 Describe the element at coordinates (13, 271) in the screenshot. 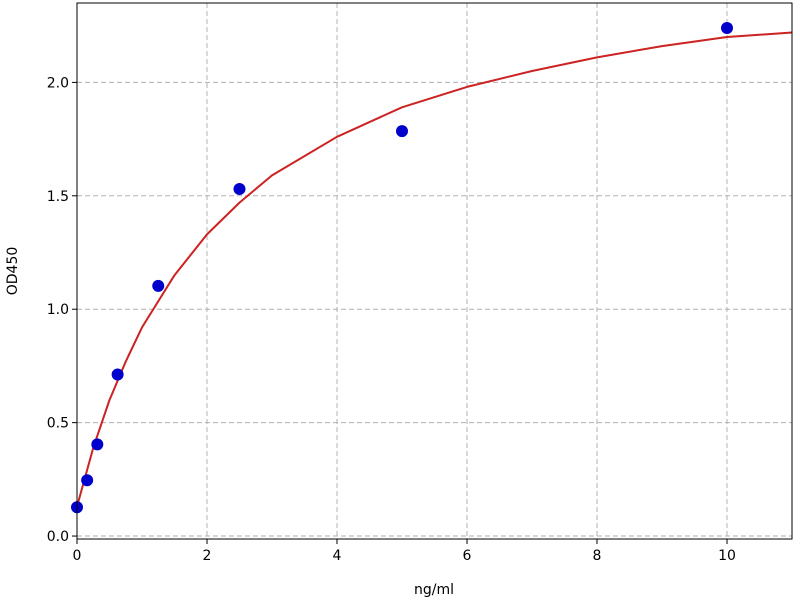

I see `y-axis-label: OD450` at that location.